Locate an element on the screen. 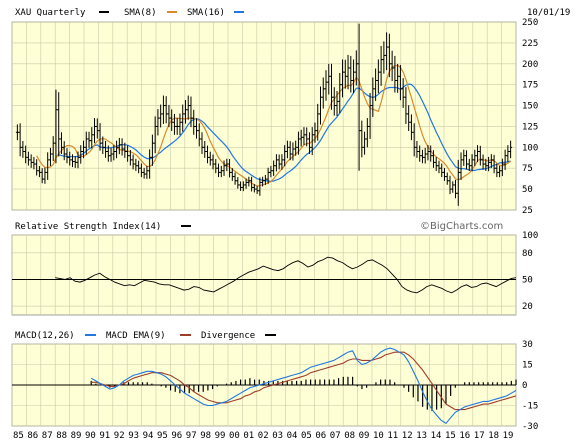 This screenshot has width=579, height=444. macd-line is located at coordinates (303, 386).